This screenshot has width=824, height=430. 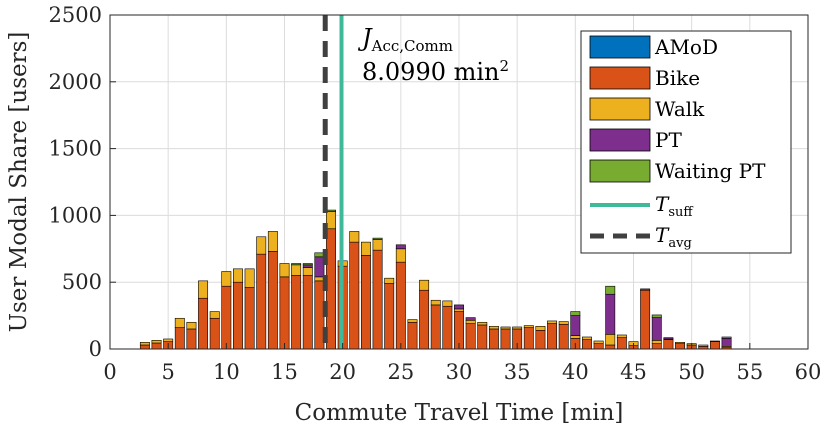 What do you see at coordinates (226, 372) in the screenshot?
I see `x-tick-label: 10` at bounding box center [226, 372].